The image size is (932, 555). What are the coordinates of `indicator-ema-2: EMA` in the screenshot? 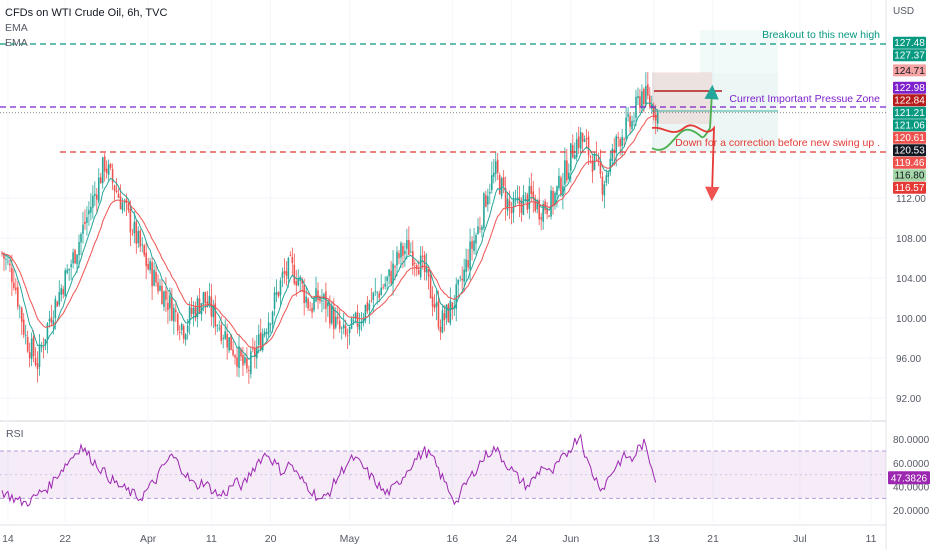 It's located at (16, 43).